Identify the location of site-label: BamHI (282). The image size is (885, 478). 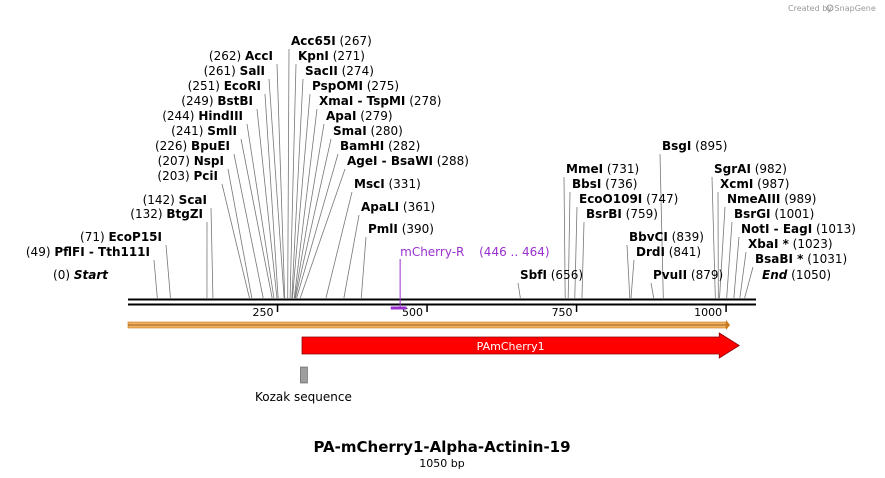
(380, 146).